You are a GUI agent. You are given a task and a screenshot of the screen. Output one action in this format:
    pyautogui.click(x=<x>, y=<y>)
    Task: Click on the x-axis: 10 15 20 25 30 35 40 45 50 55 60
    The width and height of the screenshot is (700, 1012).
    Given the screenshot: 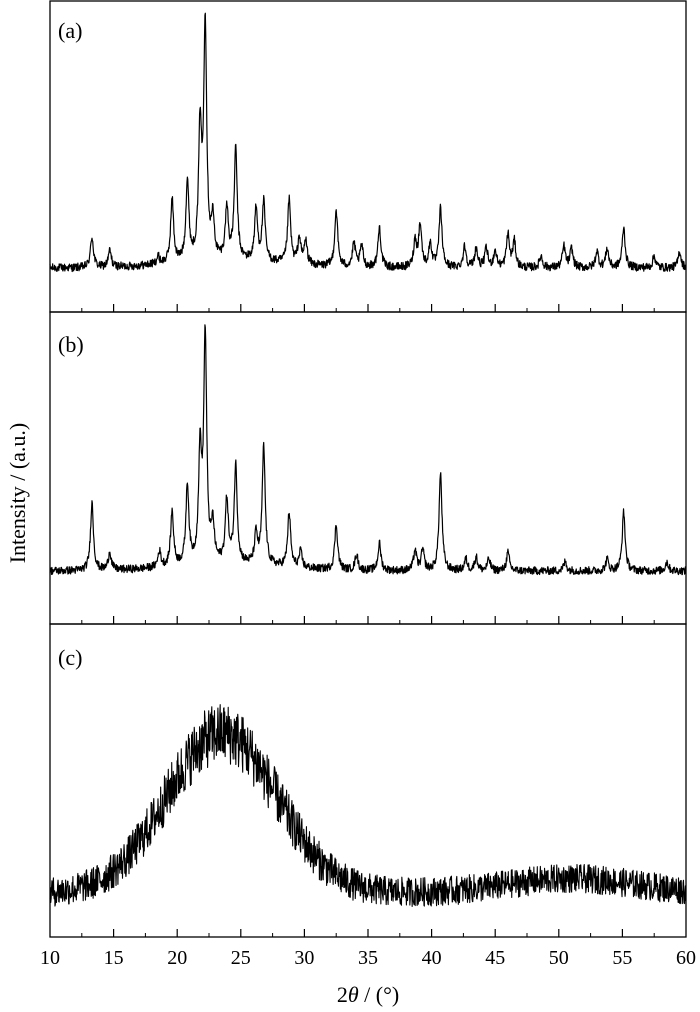 What is the action you would take?
    pyautogui.click(x=368, y=958)
    